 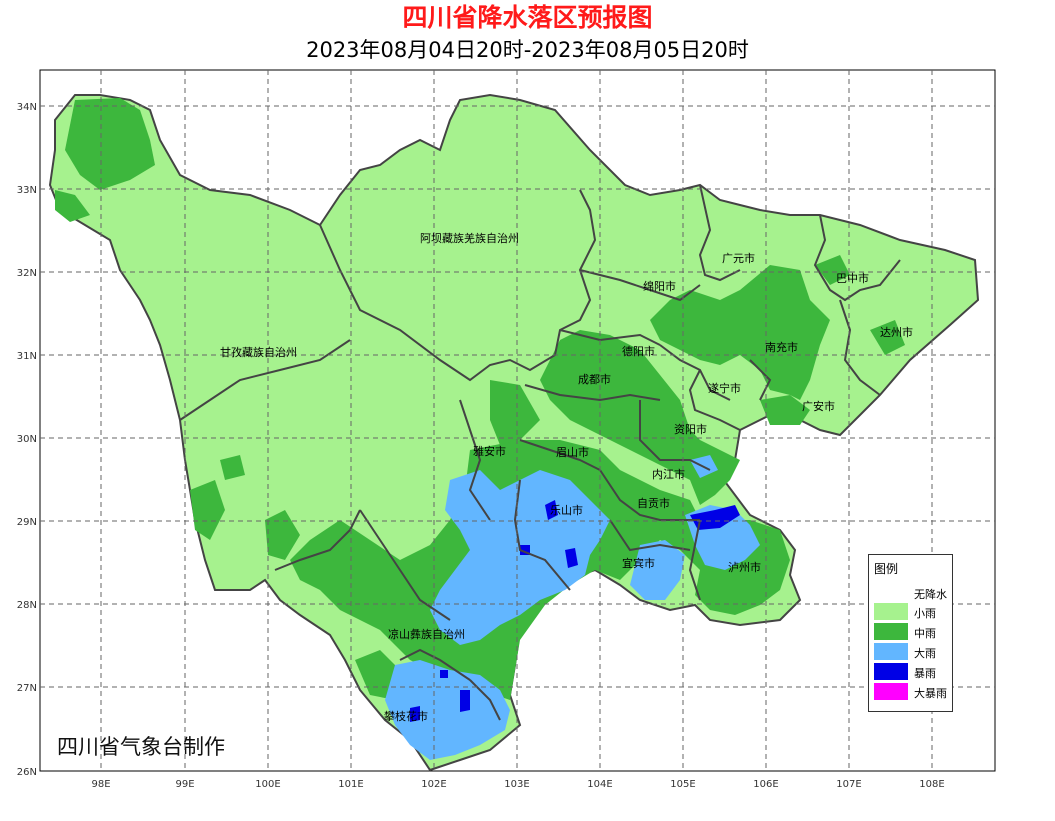 What do you see at coordinates (27, 522) in the screenshot?
I see `lat-label: 29N` at bounding box center [27, 522].